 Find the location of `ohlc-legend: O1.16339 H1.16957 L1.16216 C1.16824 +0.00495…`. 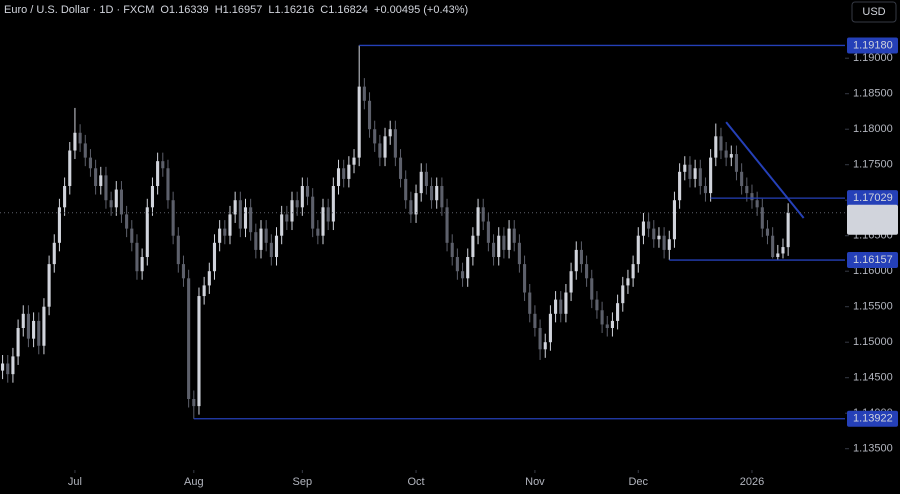

ohlc-legend: O1.16339 H1.16957 L1.16216 C1.16824 +0.00495… is located at coordinates (314, 10).